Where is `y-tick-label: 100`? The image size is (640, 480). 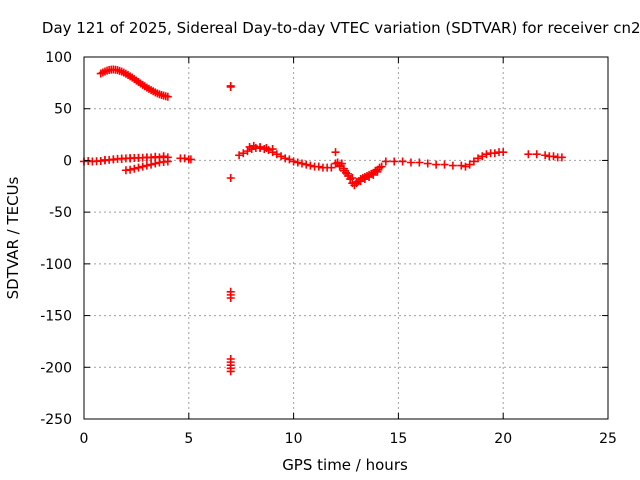
y-tick-label: 100 is located at coordinates (58, 58).